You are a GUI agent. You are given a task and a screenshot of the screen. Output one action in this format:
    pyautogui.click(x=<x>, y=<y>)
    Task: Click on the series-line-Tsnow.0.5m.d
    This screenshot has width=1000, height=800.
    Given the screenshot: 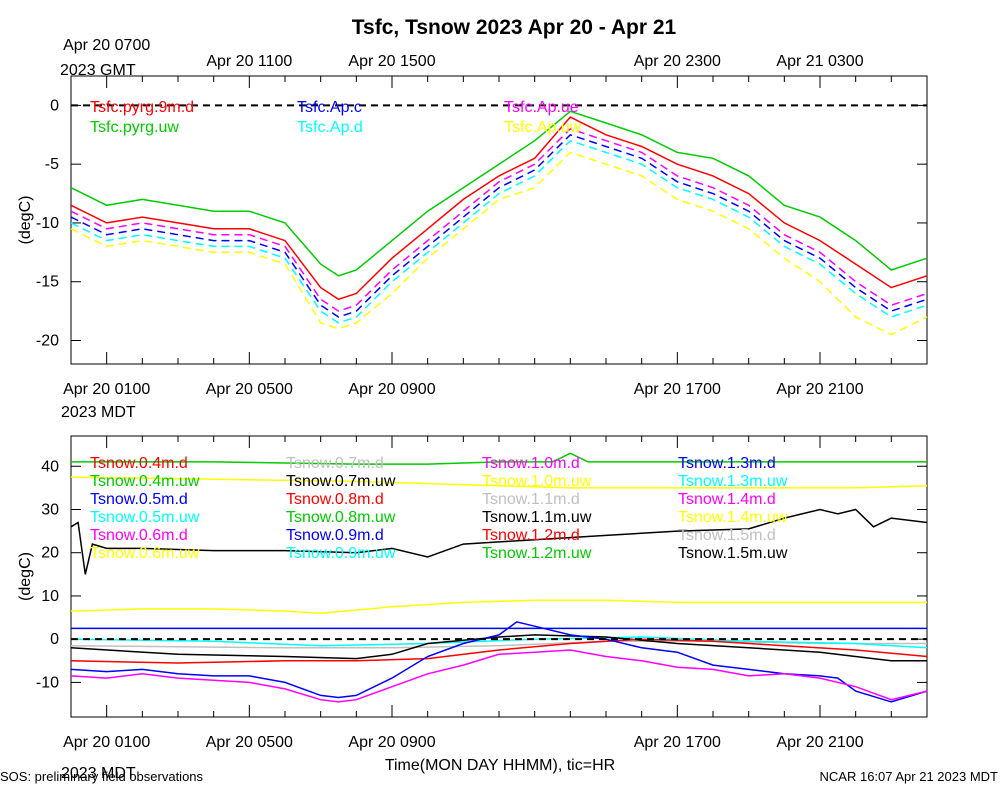 What is the action you would take?
    pyautogui.click(x=499, y=662)
    